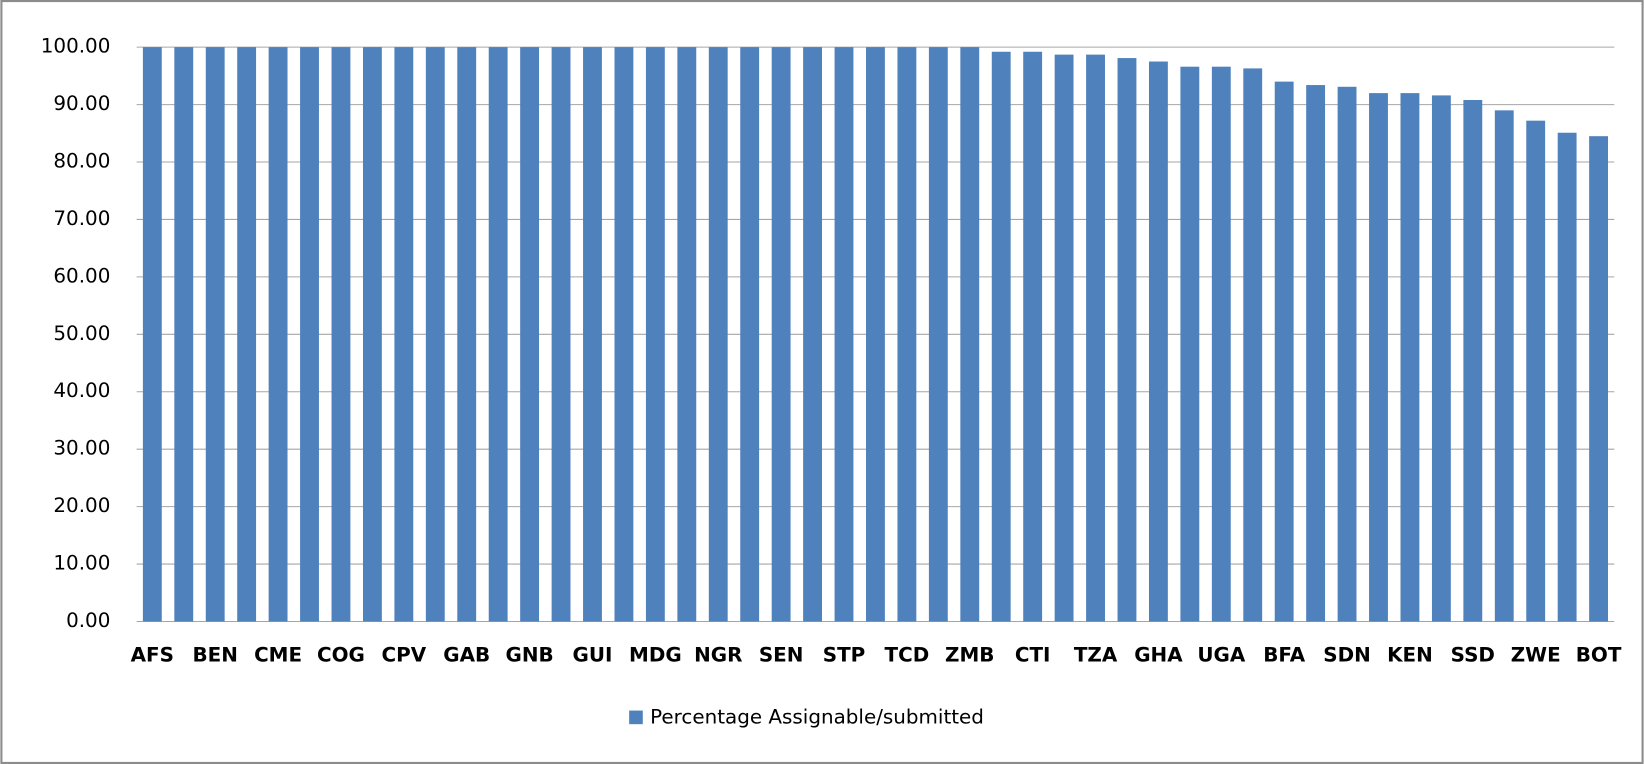  I want to click on y-tick-label: 30.00, so click(81, 448).